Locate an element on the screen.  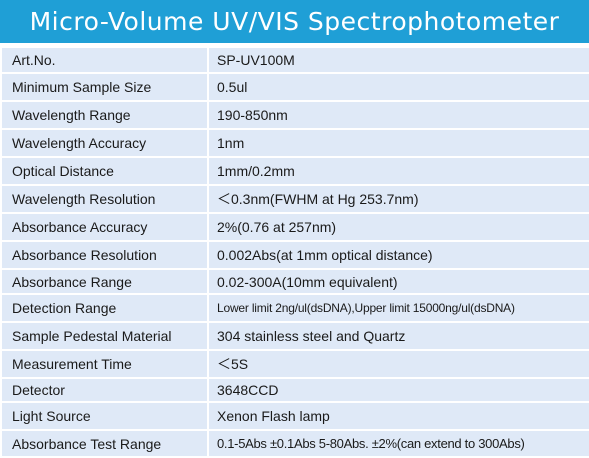
table-row: Detector 3648CCD is located at coordinates (294, 390).